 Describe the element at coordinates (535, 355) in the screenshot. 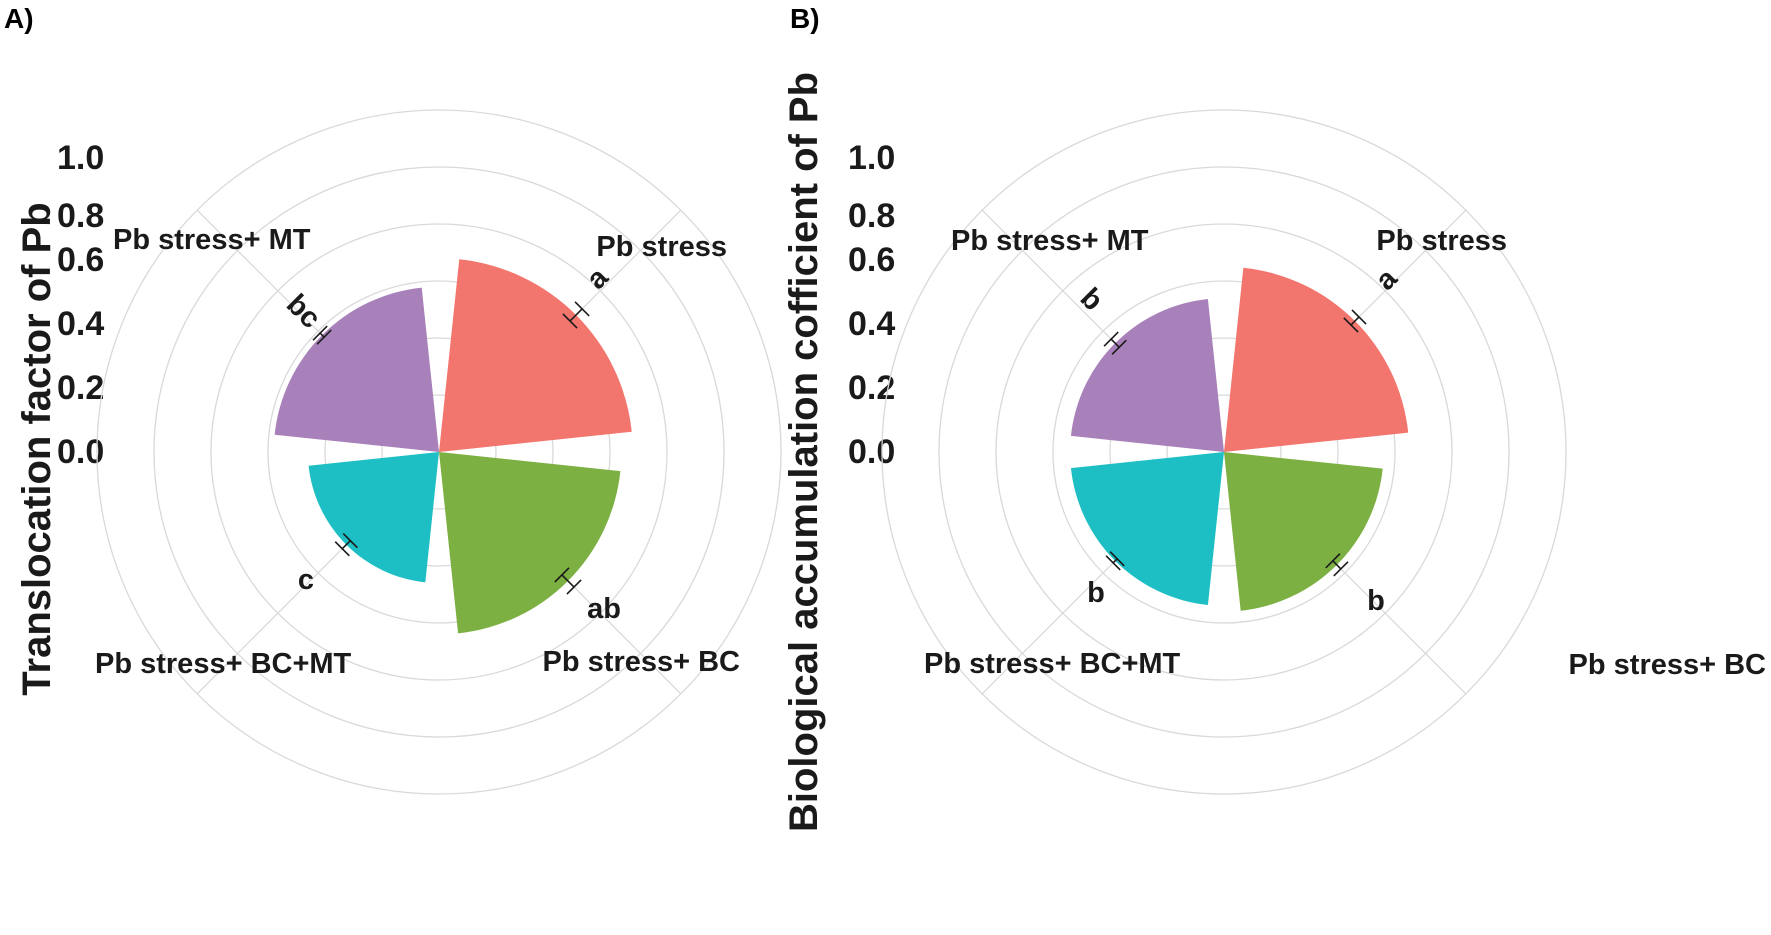

I see `panel-a-bar-pb-stress` at that location.